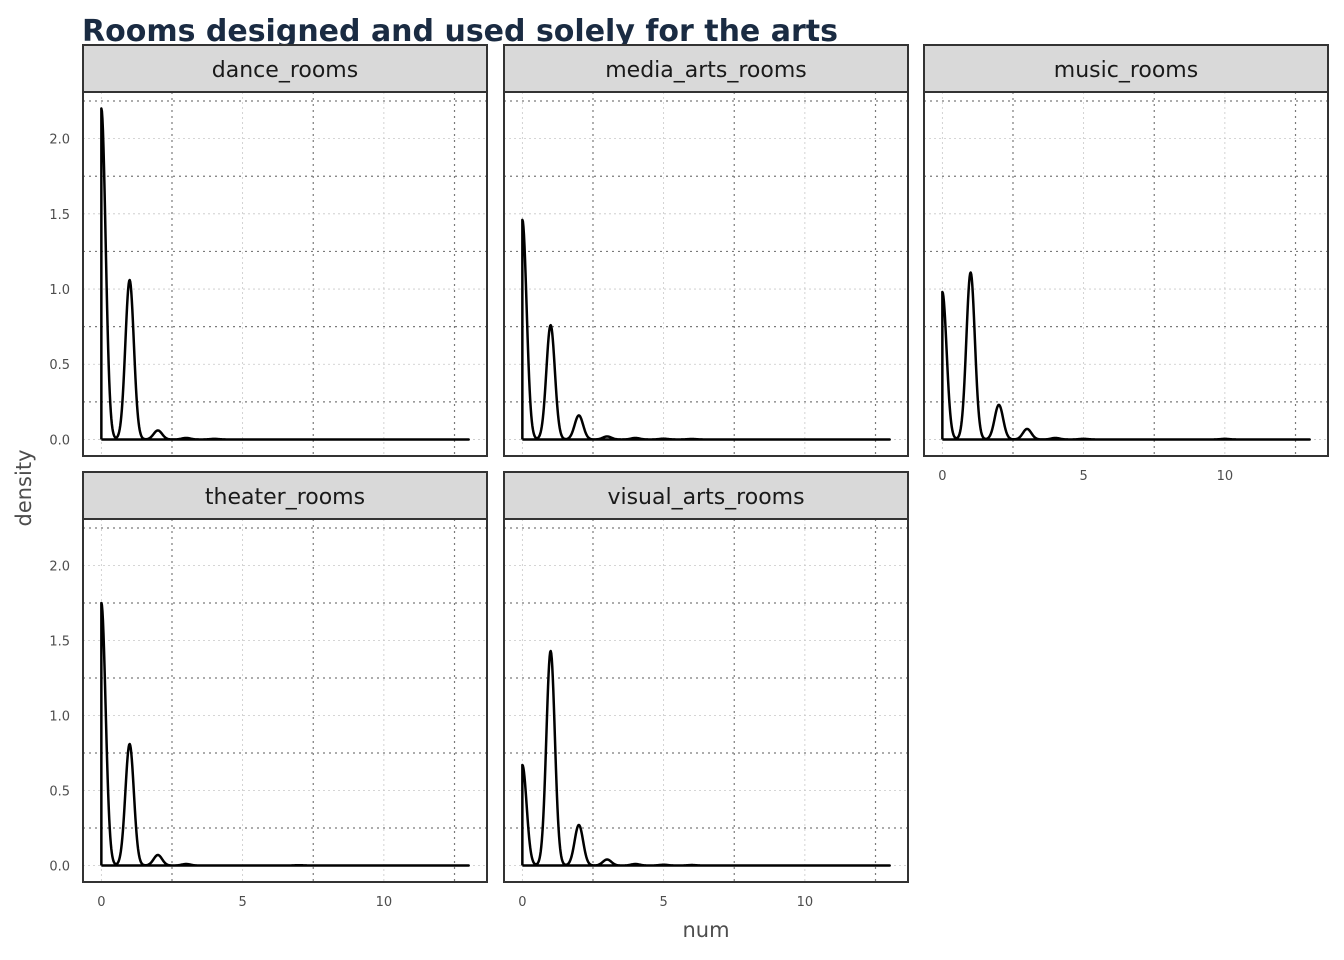 Image resolution: width=1344 pixels, height=960 pixels. What do you see at coordinates (1126, 356) in the screenshot?
I see `density-line-music_rooms` at bounding box center [1126, 356].